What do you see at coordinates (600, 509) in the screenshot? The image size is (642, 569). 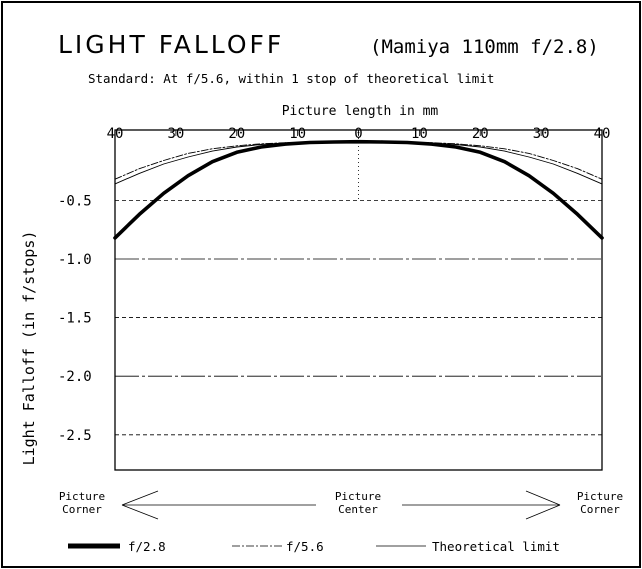 I see `bottom-right-label-line2: Corner` at bounding box center [600, 509].